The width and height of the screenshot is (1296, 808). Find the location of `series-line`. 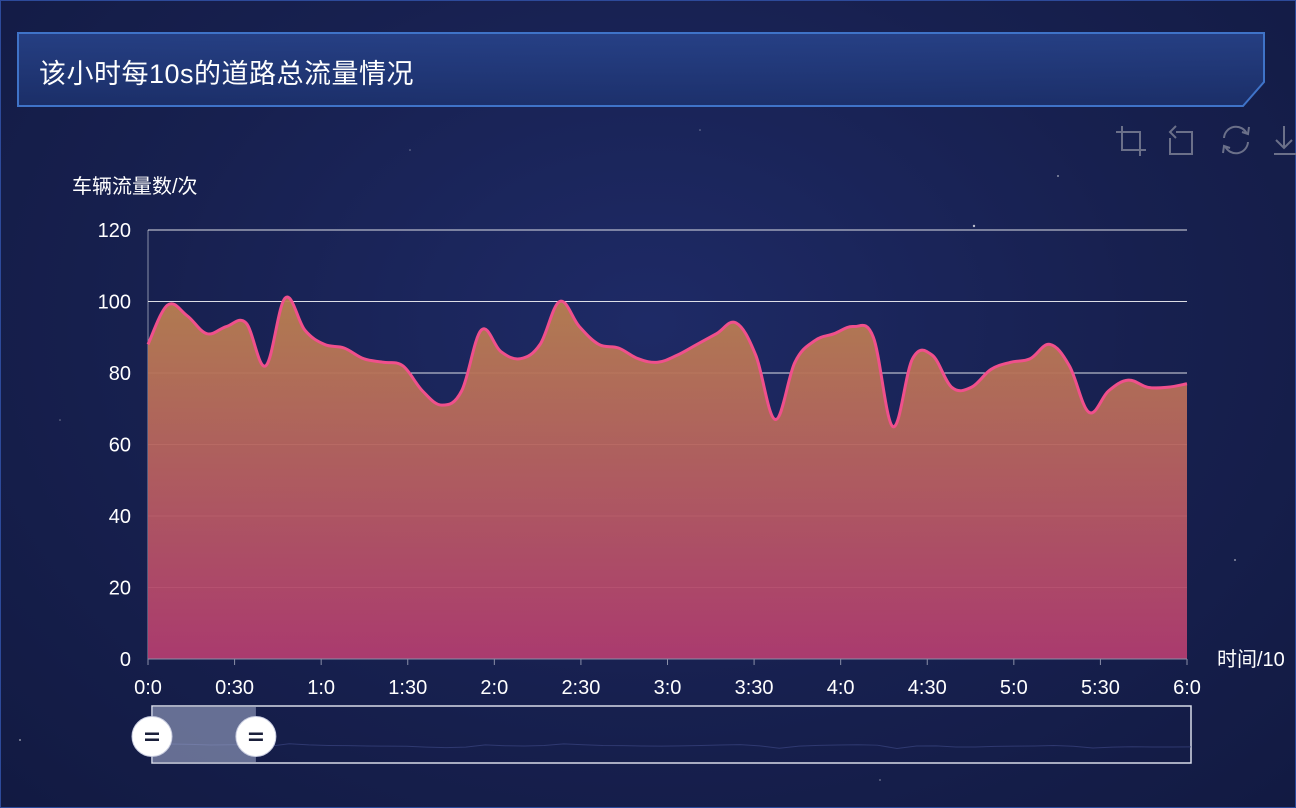

series-line is located at coordinates (667, 362).